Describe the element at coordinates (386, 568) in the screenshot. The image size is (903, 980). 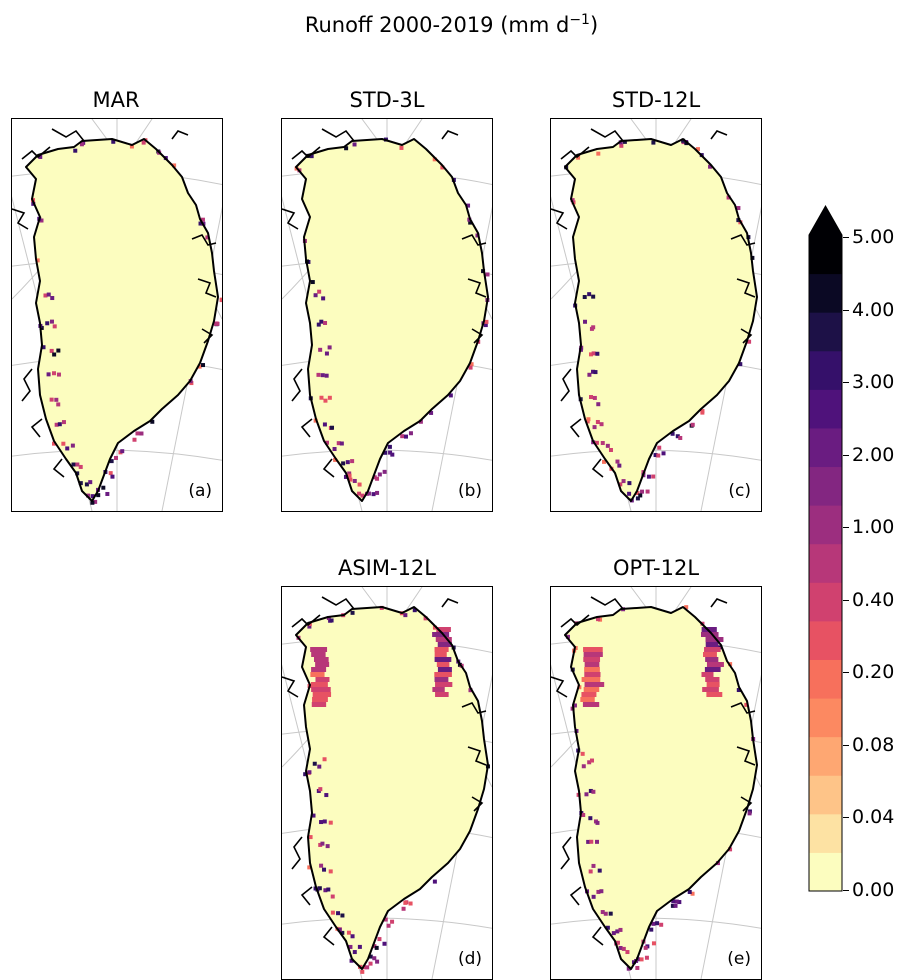
I see `panel-title-asim12l: ASIM-12L` at that location.